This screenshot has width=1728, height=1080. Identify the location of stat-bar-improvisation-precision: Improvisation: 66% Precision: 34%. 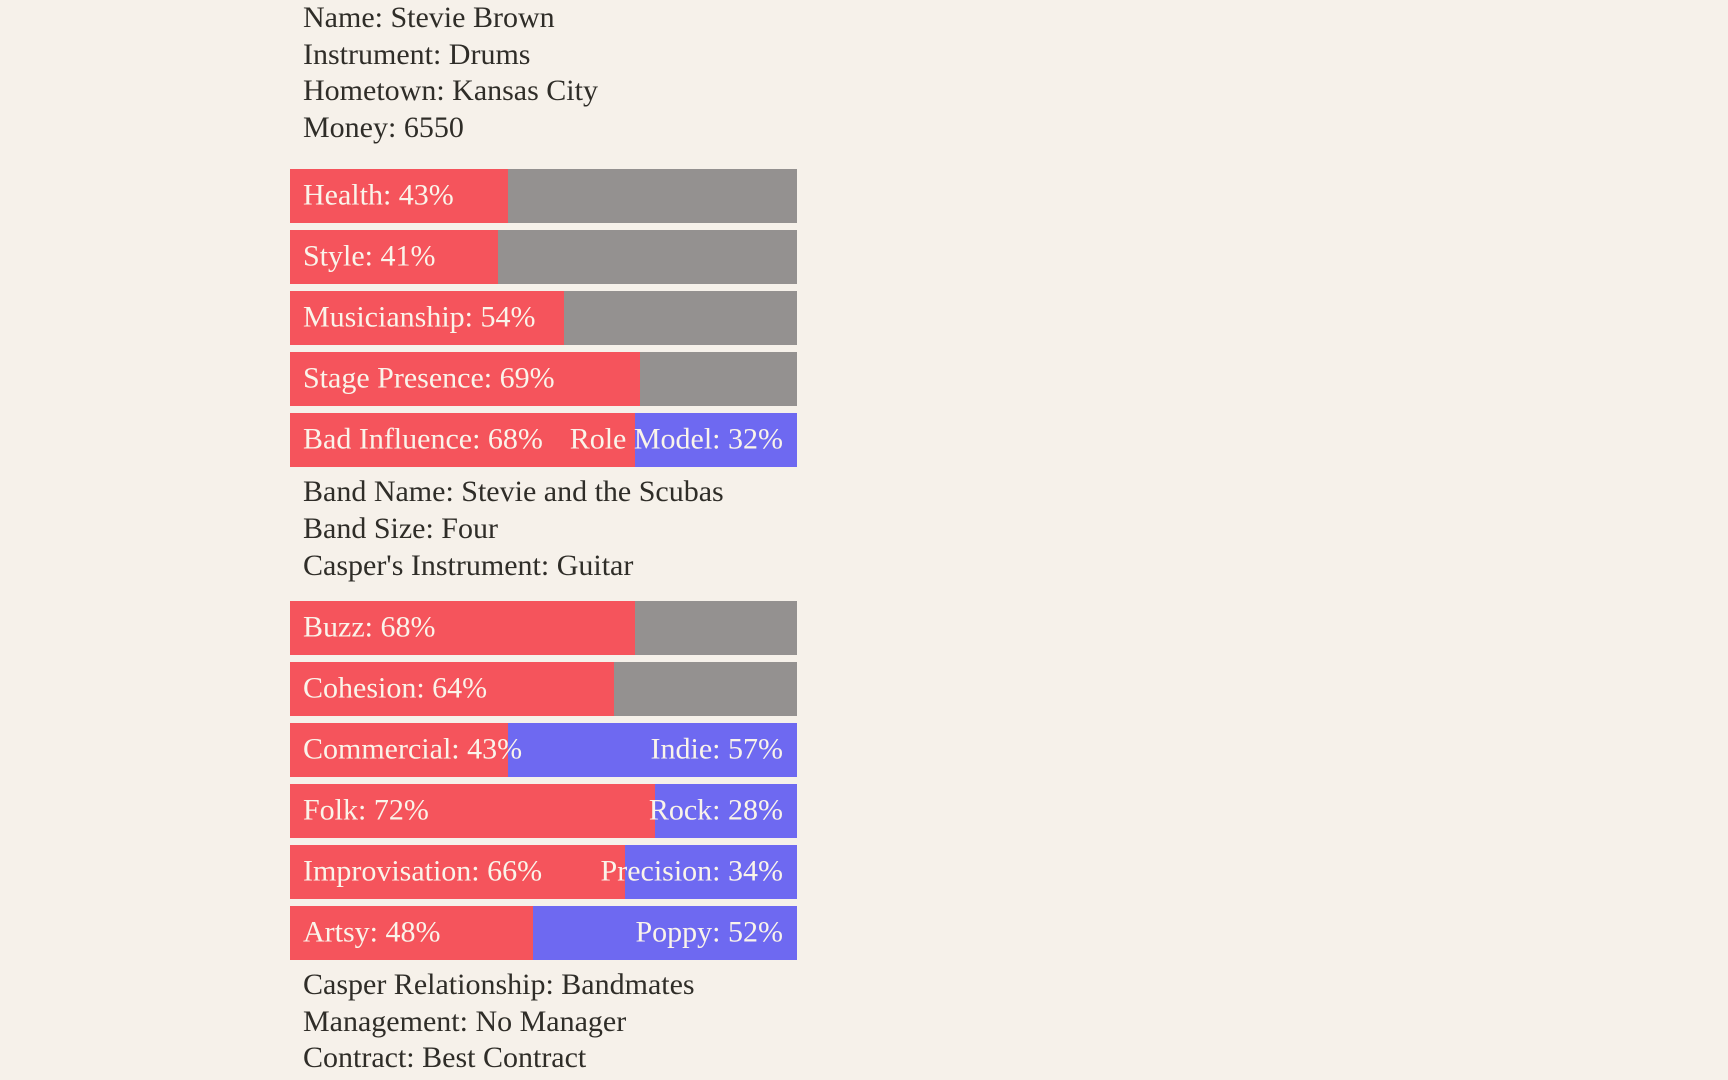
(543, 872).